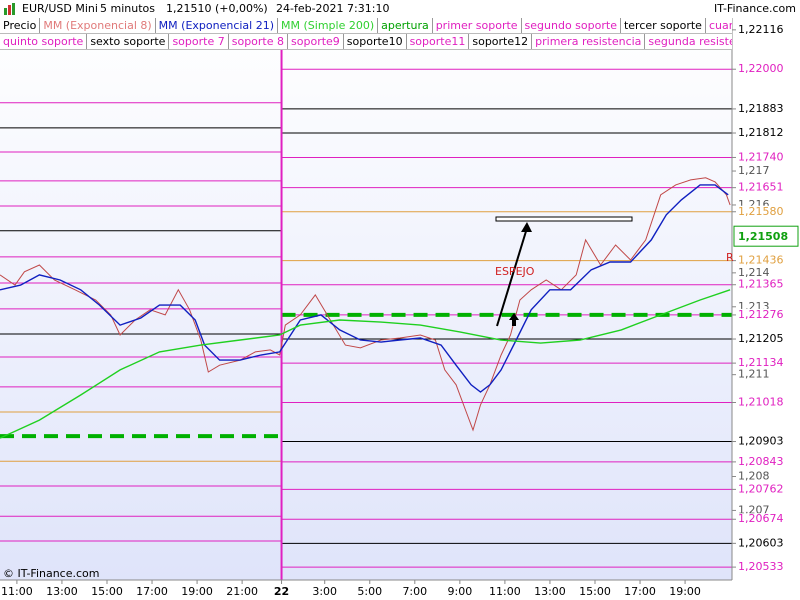 This screenshot has width=800, height=600. Describe the element at coordinates (400, 590) in the screenshot. I see `time-axis-panel` at that location.